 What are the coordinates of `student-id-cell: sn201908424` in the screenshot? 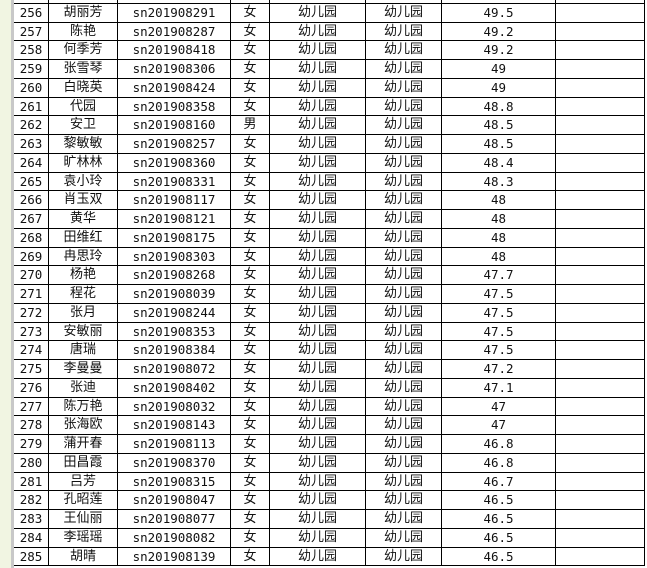 It's located at (174, 87).